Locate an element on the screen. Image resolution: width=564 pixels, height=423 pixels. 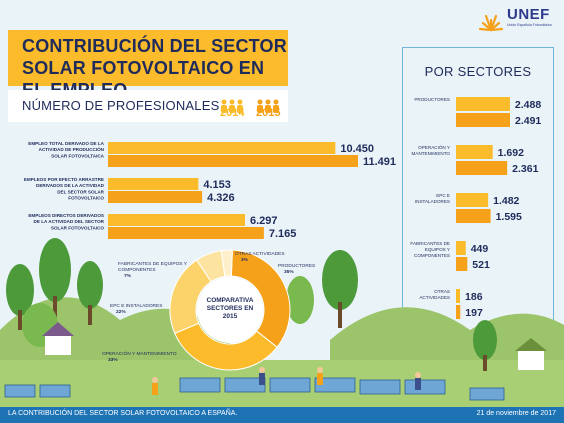
title-banner is located at coordinates (148, 58).